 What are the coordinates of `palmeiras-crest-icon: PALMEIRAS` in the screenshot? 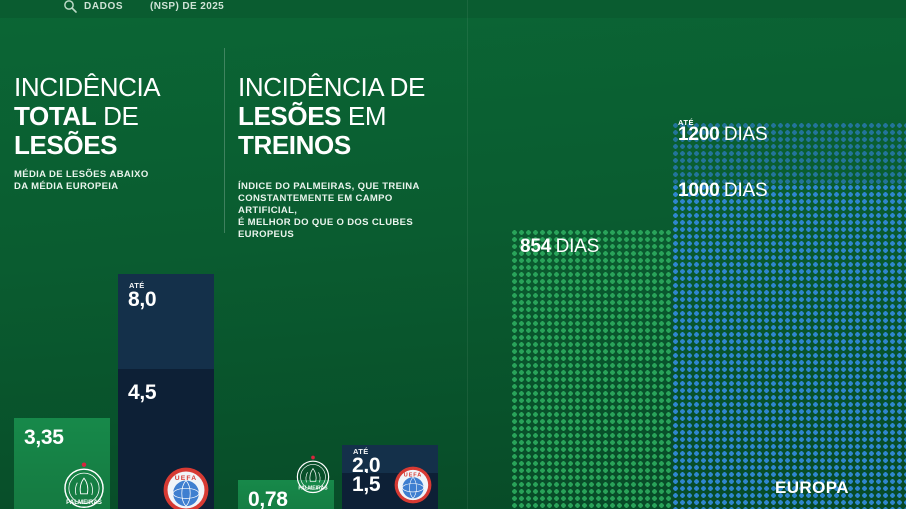 It's located at (84, 485).